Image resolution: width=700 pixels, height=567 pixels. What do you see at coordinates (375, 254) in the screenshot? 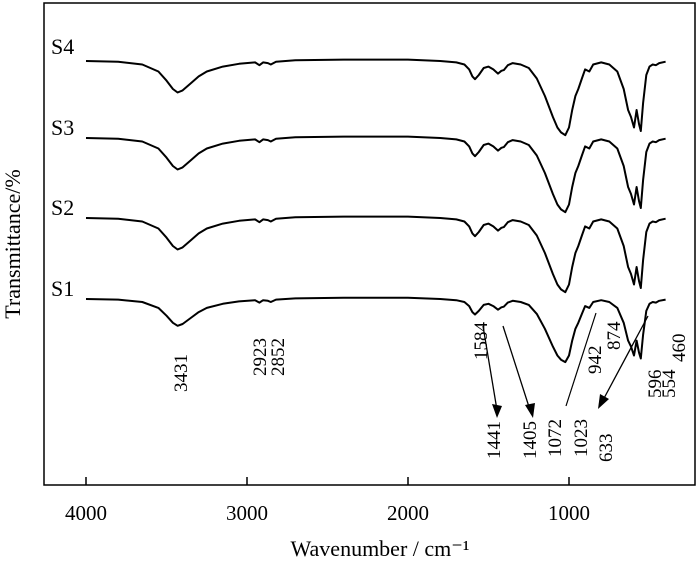
I see `series-line-s2` at bounding box center [375, 254].